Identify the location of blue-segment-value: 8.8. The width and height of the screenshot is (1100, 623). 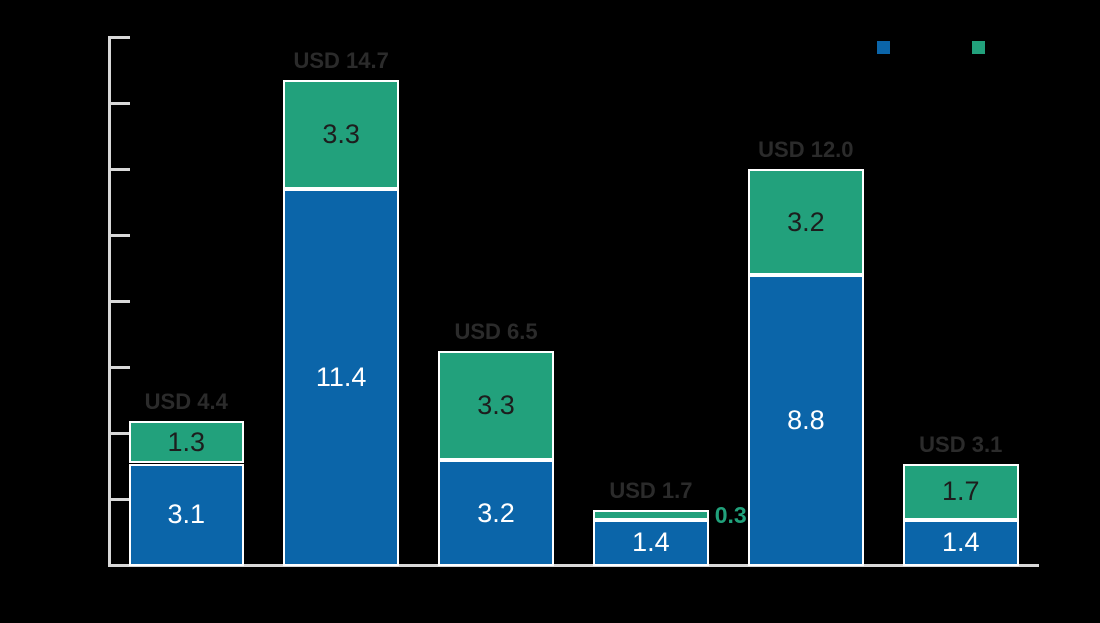
(806, 420).